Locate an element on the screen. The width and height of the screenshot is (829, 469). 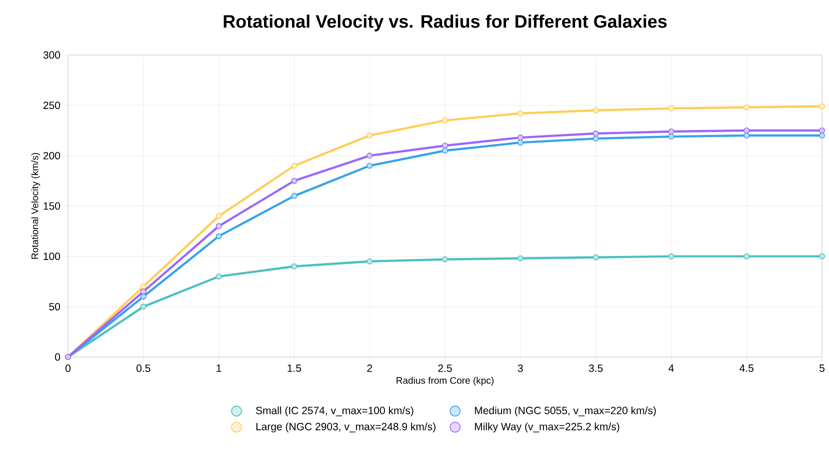
legend-label: Milky Way (v_max=225.2 km/s) is located at coordinates (547, 427).